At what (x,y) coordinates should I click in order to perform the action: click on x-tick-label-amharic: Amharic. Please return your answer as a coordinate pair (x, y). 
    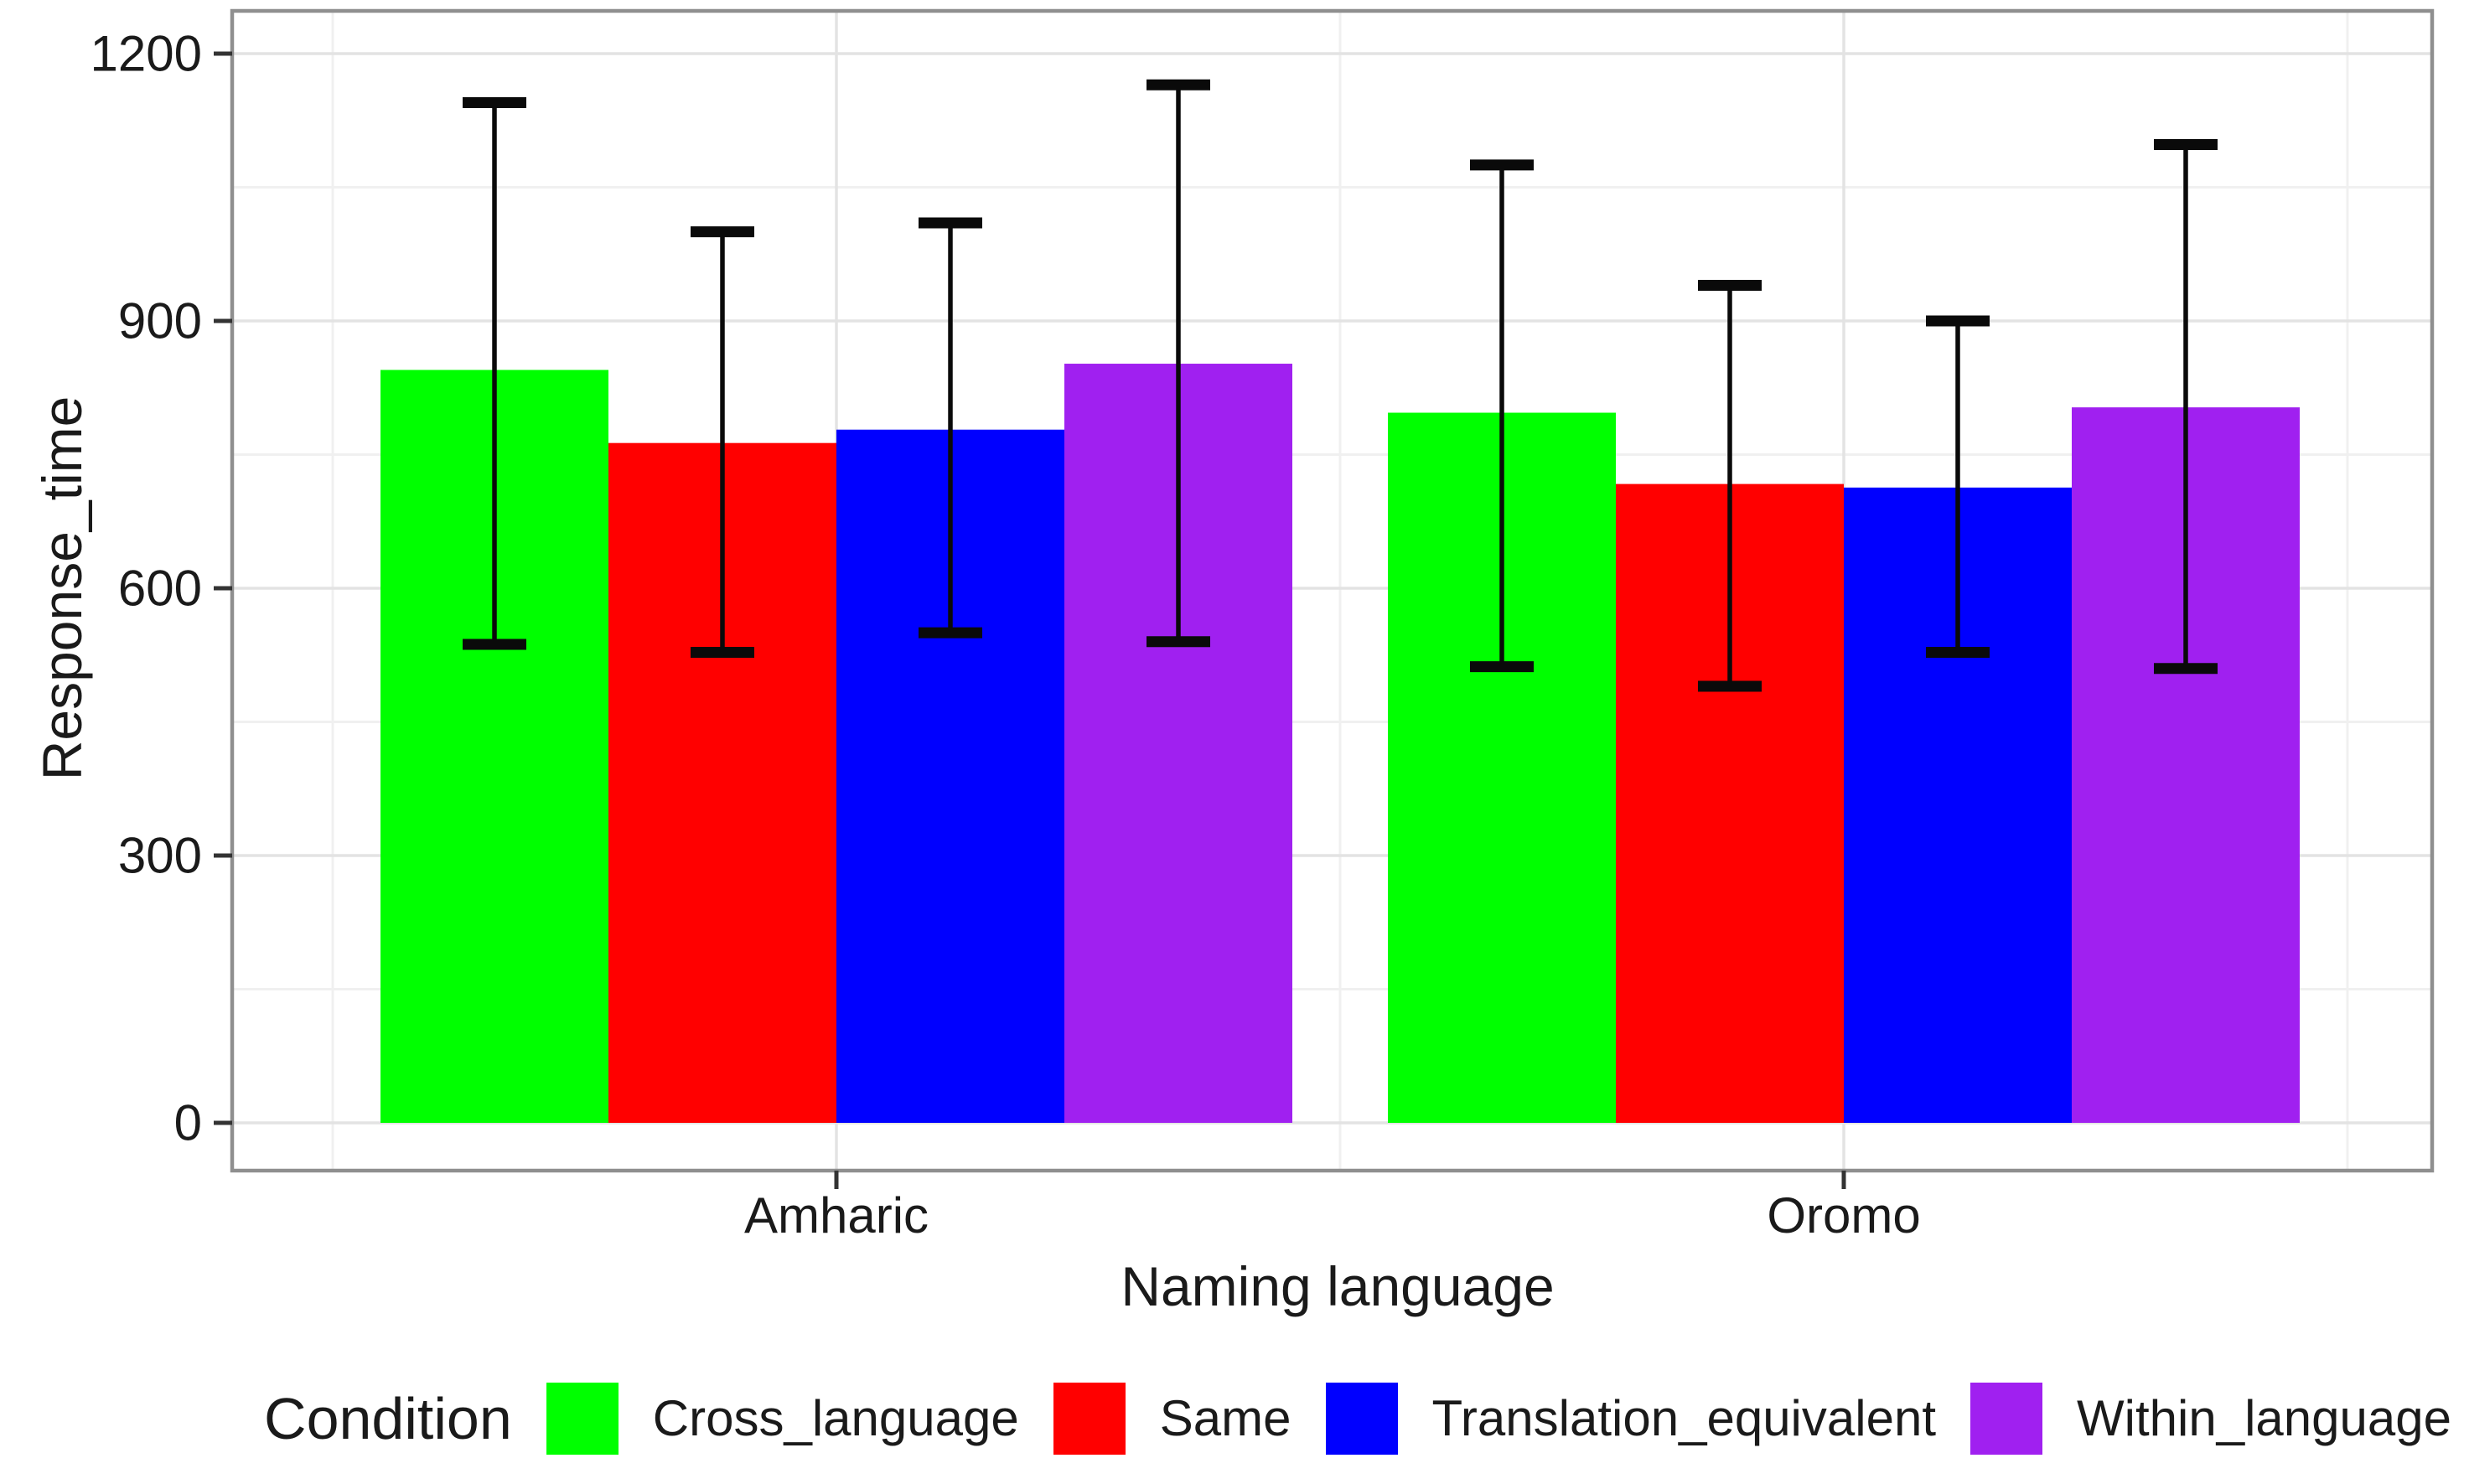
    Looking at the image, I should click on (836, 1216).